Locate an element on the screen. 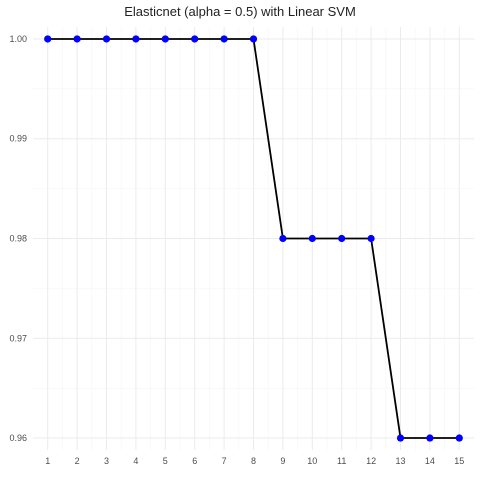 The width and height of the screenshot is (480, 485). y-tick-label: 0.98 is located at coordinates (18, 239).